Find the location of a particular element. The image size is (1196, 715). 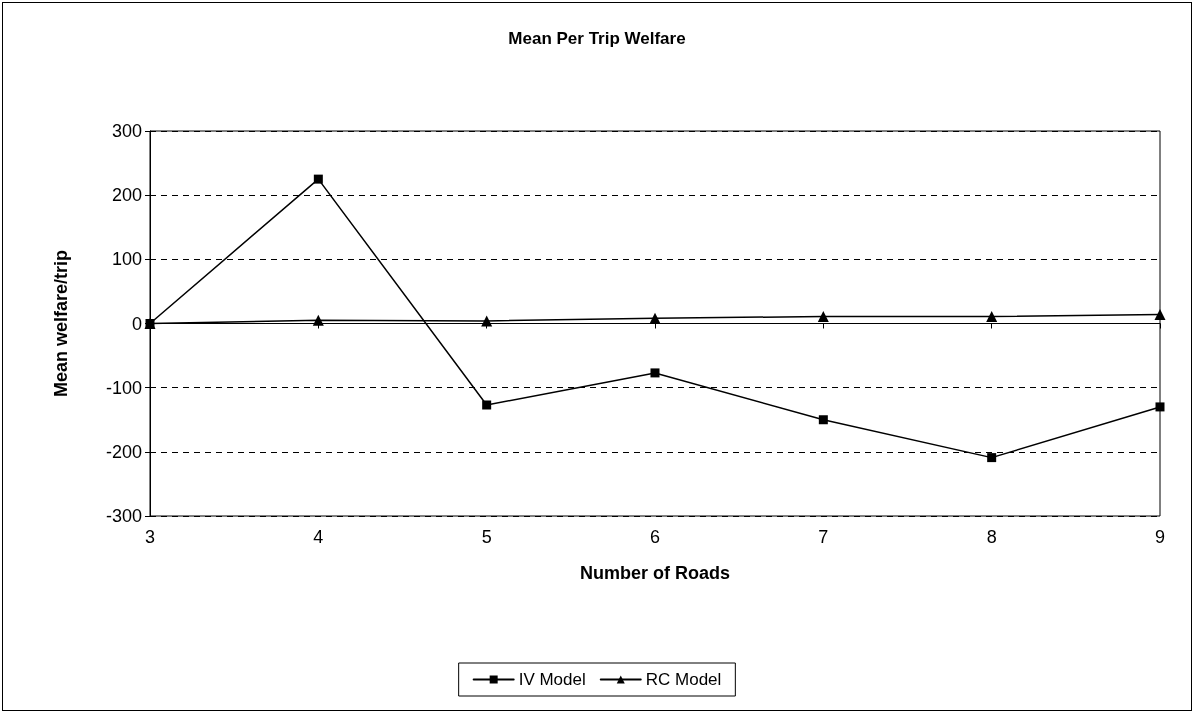

y-tick-label: -100 is located at coordinates (123, 387).